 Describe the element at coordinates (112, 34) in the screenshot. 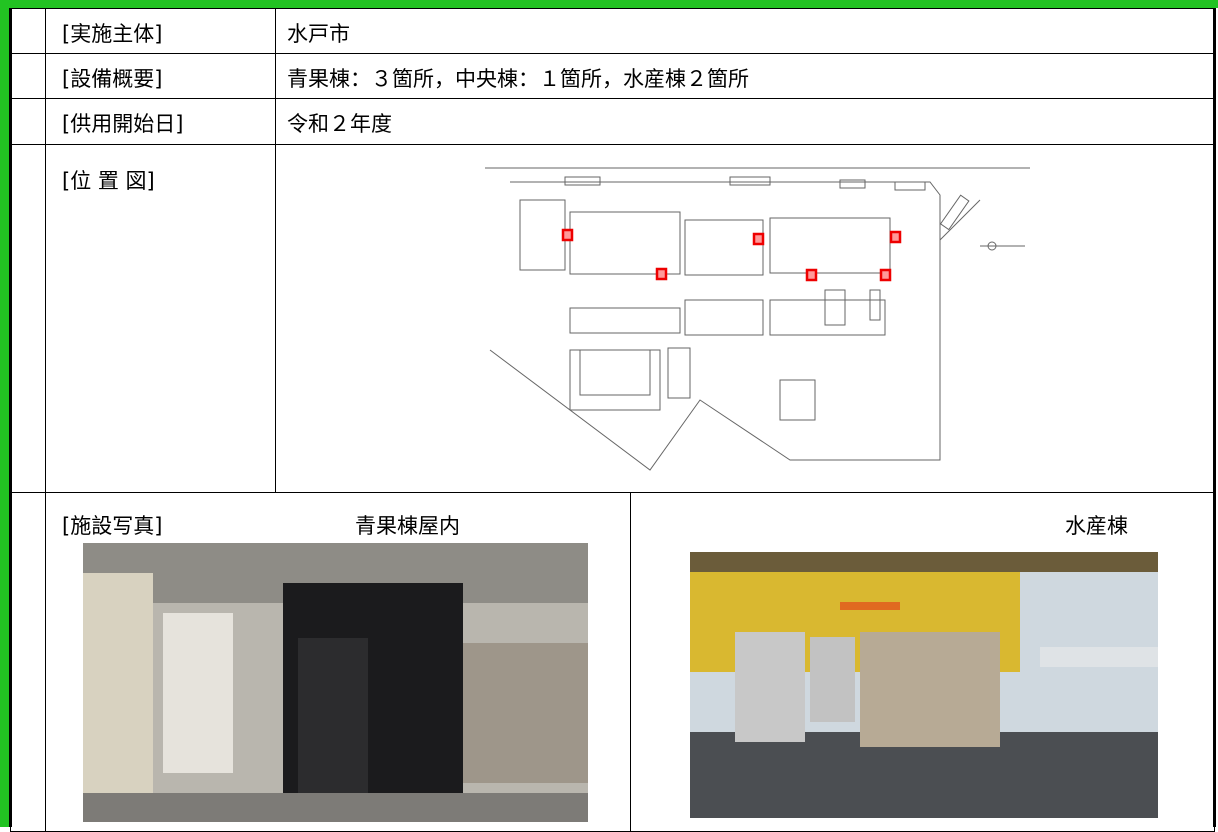

I see `row-label: [実施主体]` at that location.